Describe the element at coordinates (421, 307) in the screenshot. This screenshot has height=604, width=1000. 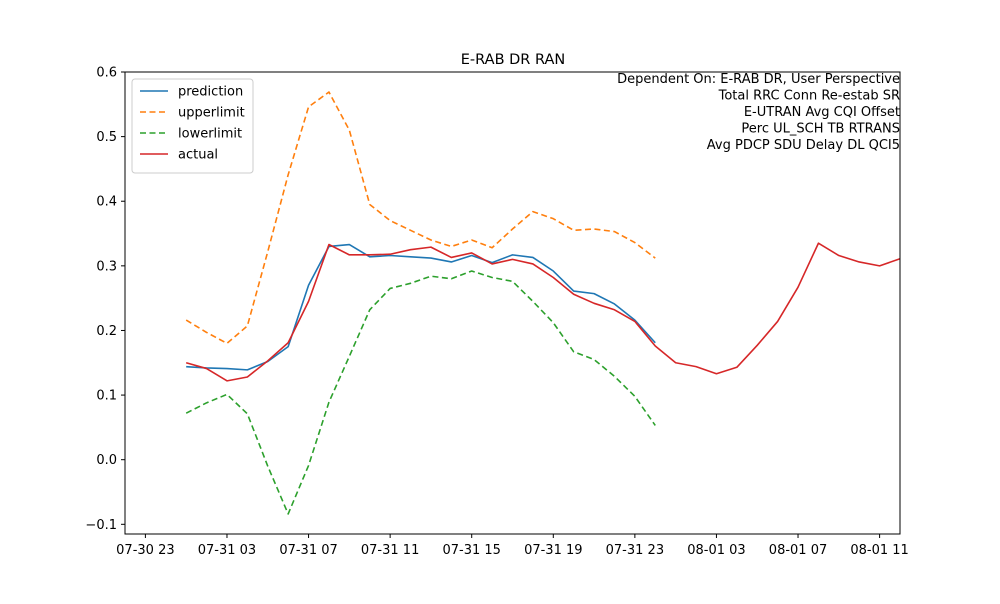
I see `series-line-prediction` at that location.